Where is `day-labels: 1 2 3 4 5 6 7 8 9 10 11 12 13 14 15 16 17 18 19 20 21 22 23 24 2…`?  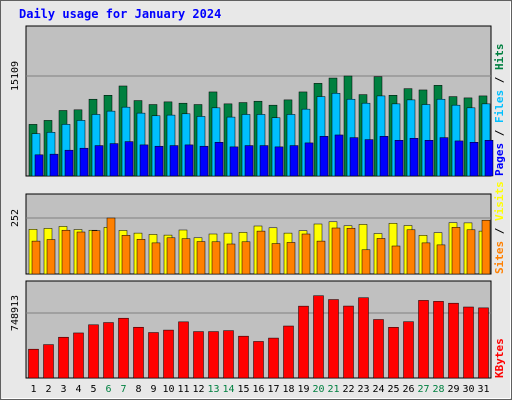
day-labels: 1 2 3 4 5 6 7 8 9 10 11 12 13 14 15 16 17 18 19 20 21 22 23 24 2… is located at coordinates (259, 389).